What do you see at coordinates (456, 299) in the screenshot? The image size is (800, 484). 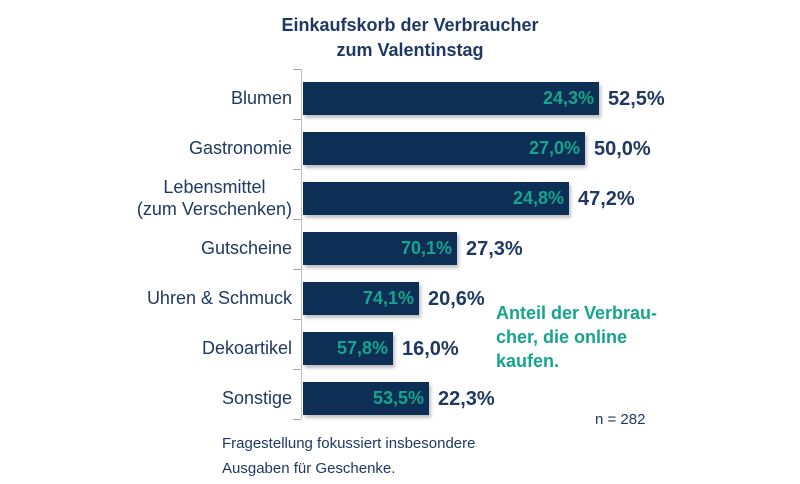 I see `basket-share-value-label: 20,6%` at bounding box center [456, 299].